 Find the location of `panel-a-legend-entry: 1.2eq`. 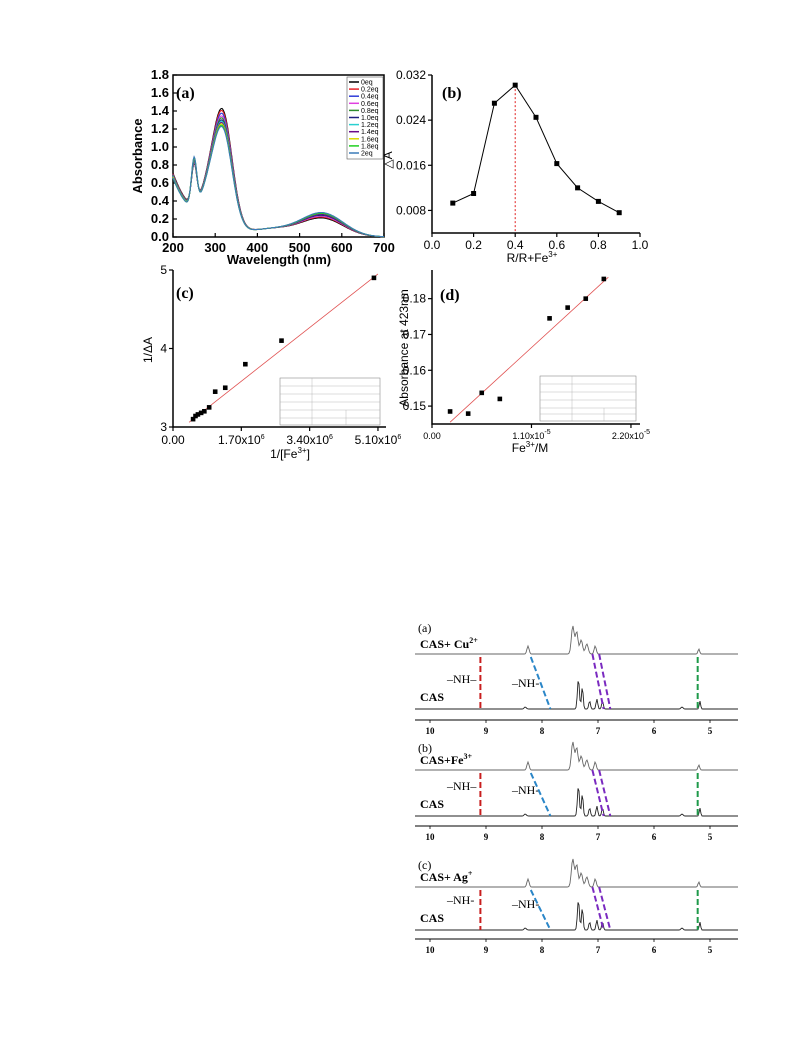

panel-a-legend-entry: 1.2eq is located at coordinates (370, 125).